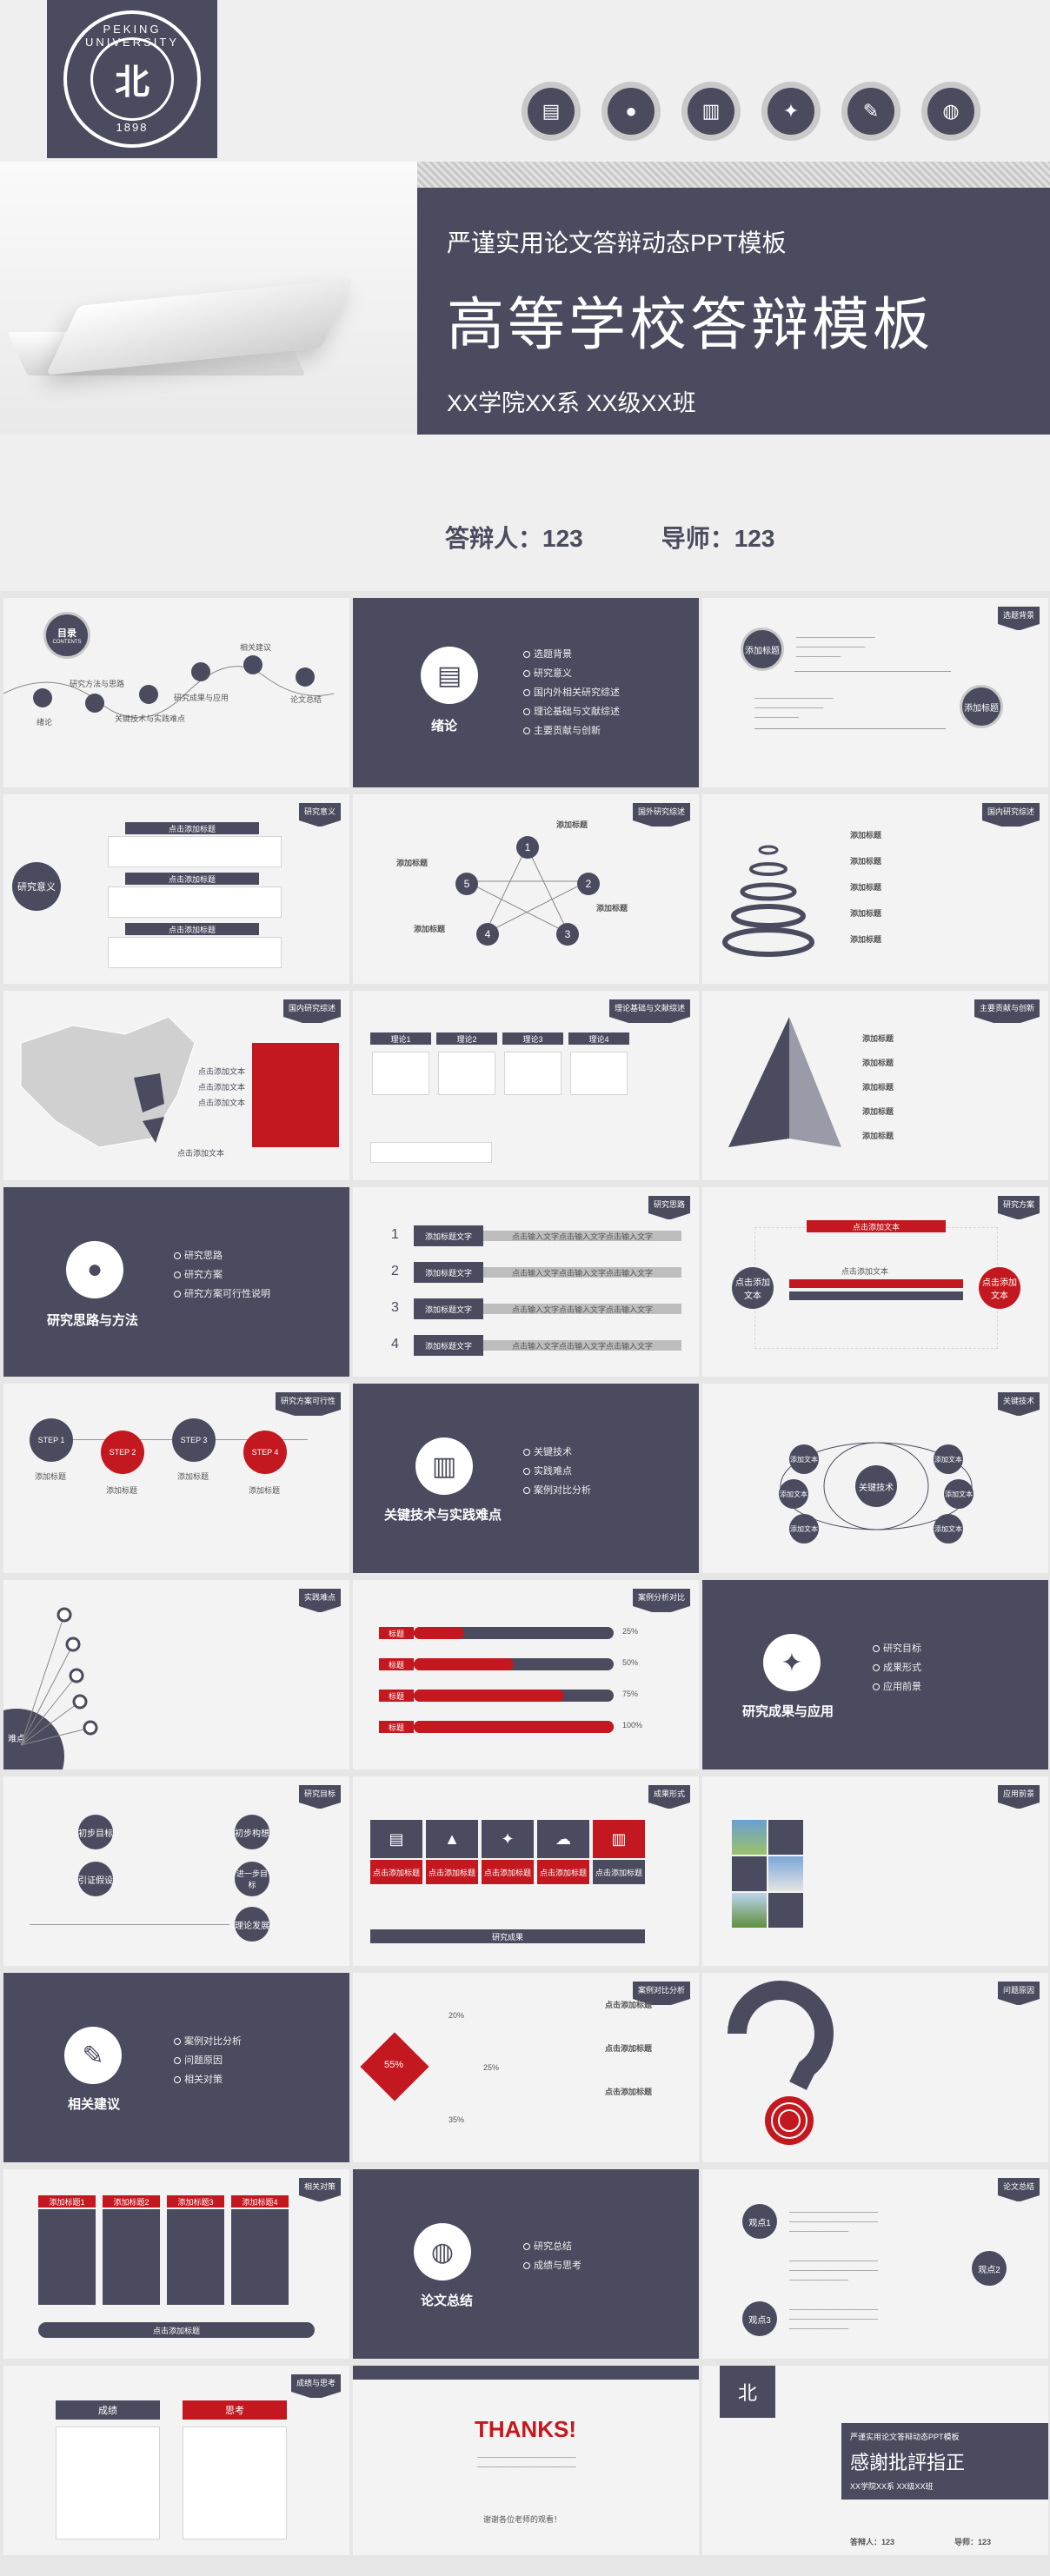  I want to click on goal-node: 理论发展, so click(252, 1924).